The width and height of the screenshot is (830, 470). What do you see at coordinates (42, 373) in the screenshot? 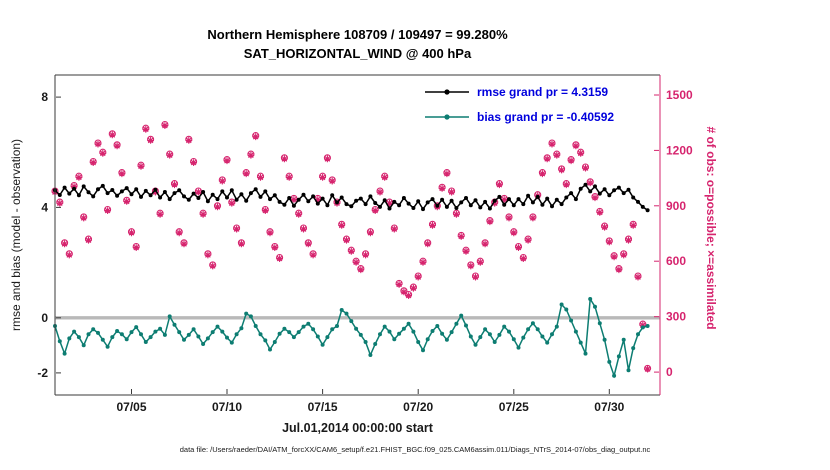
I see `svg-text: -2` at bounding box center [42, 373].